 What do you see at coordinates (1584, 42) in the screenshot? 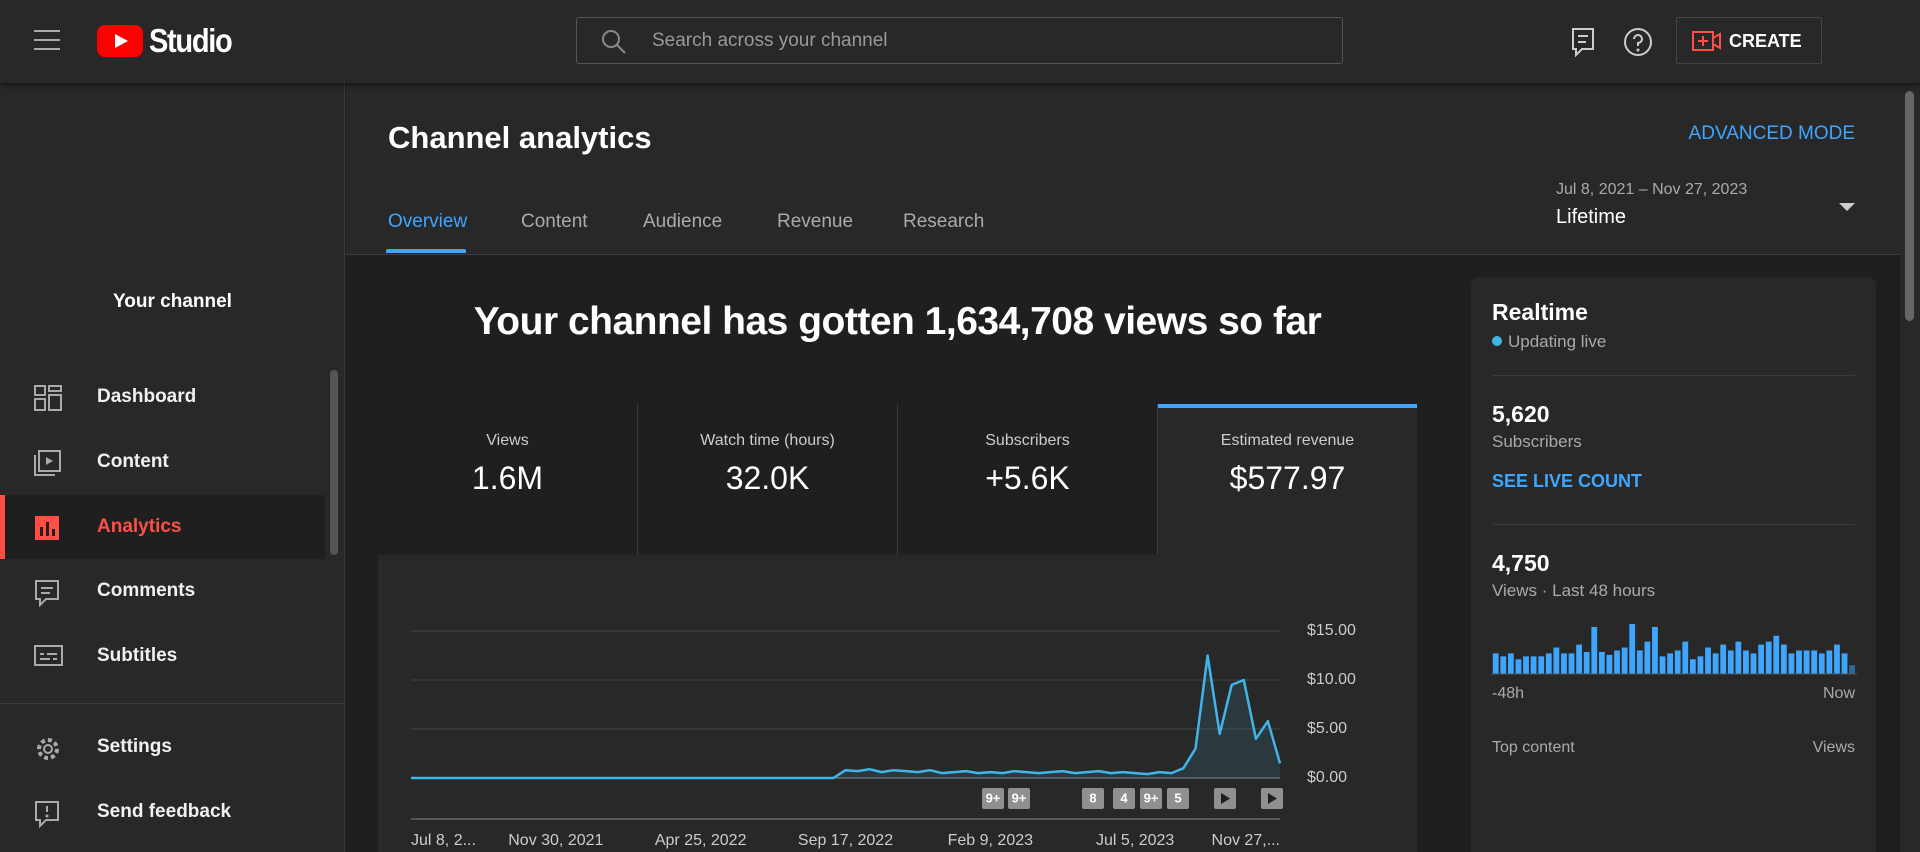
I see `feedback-icon` at bounding box center [1584, 42].